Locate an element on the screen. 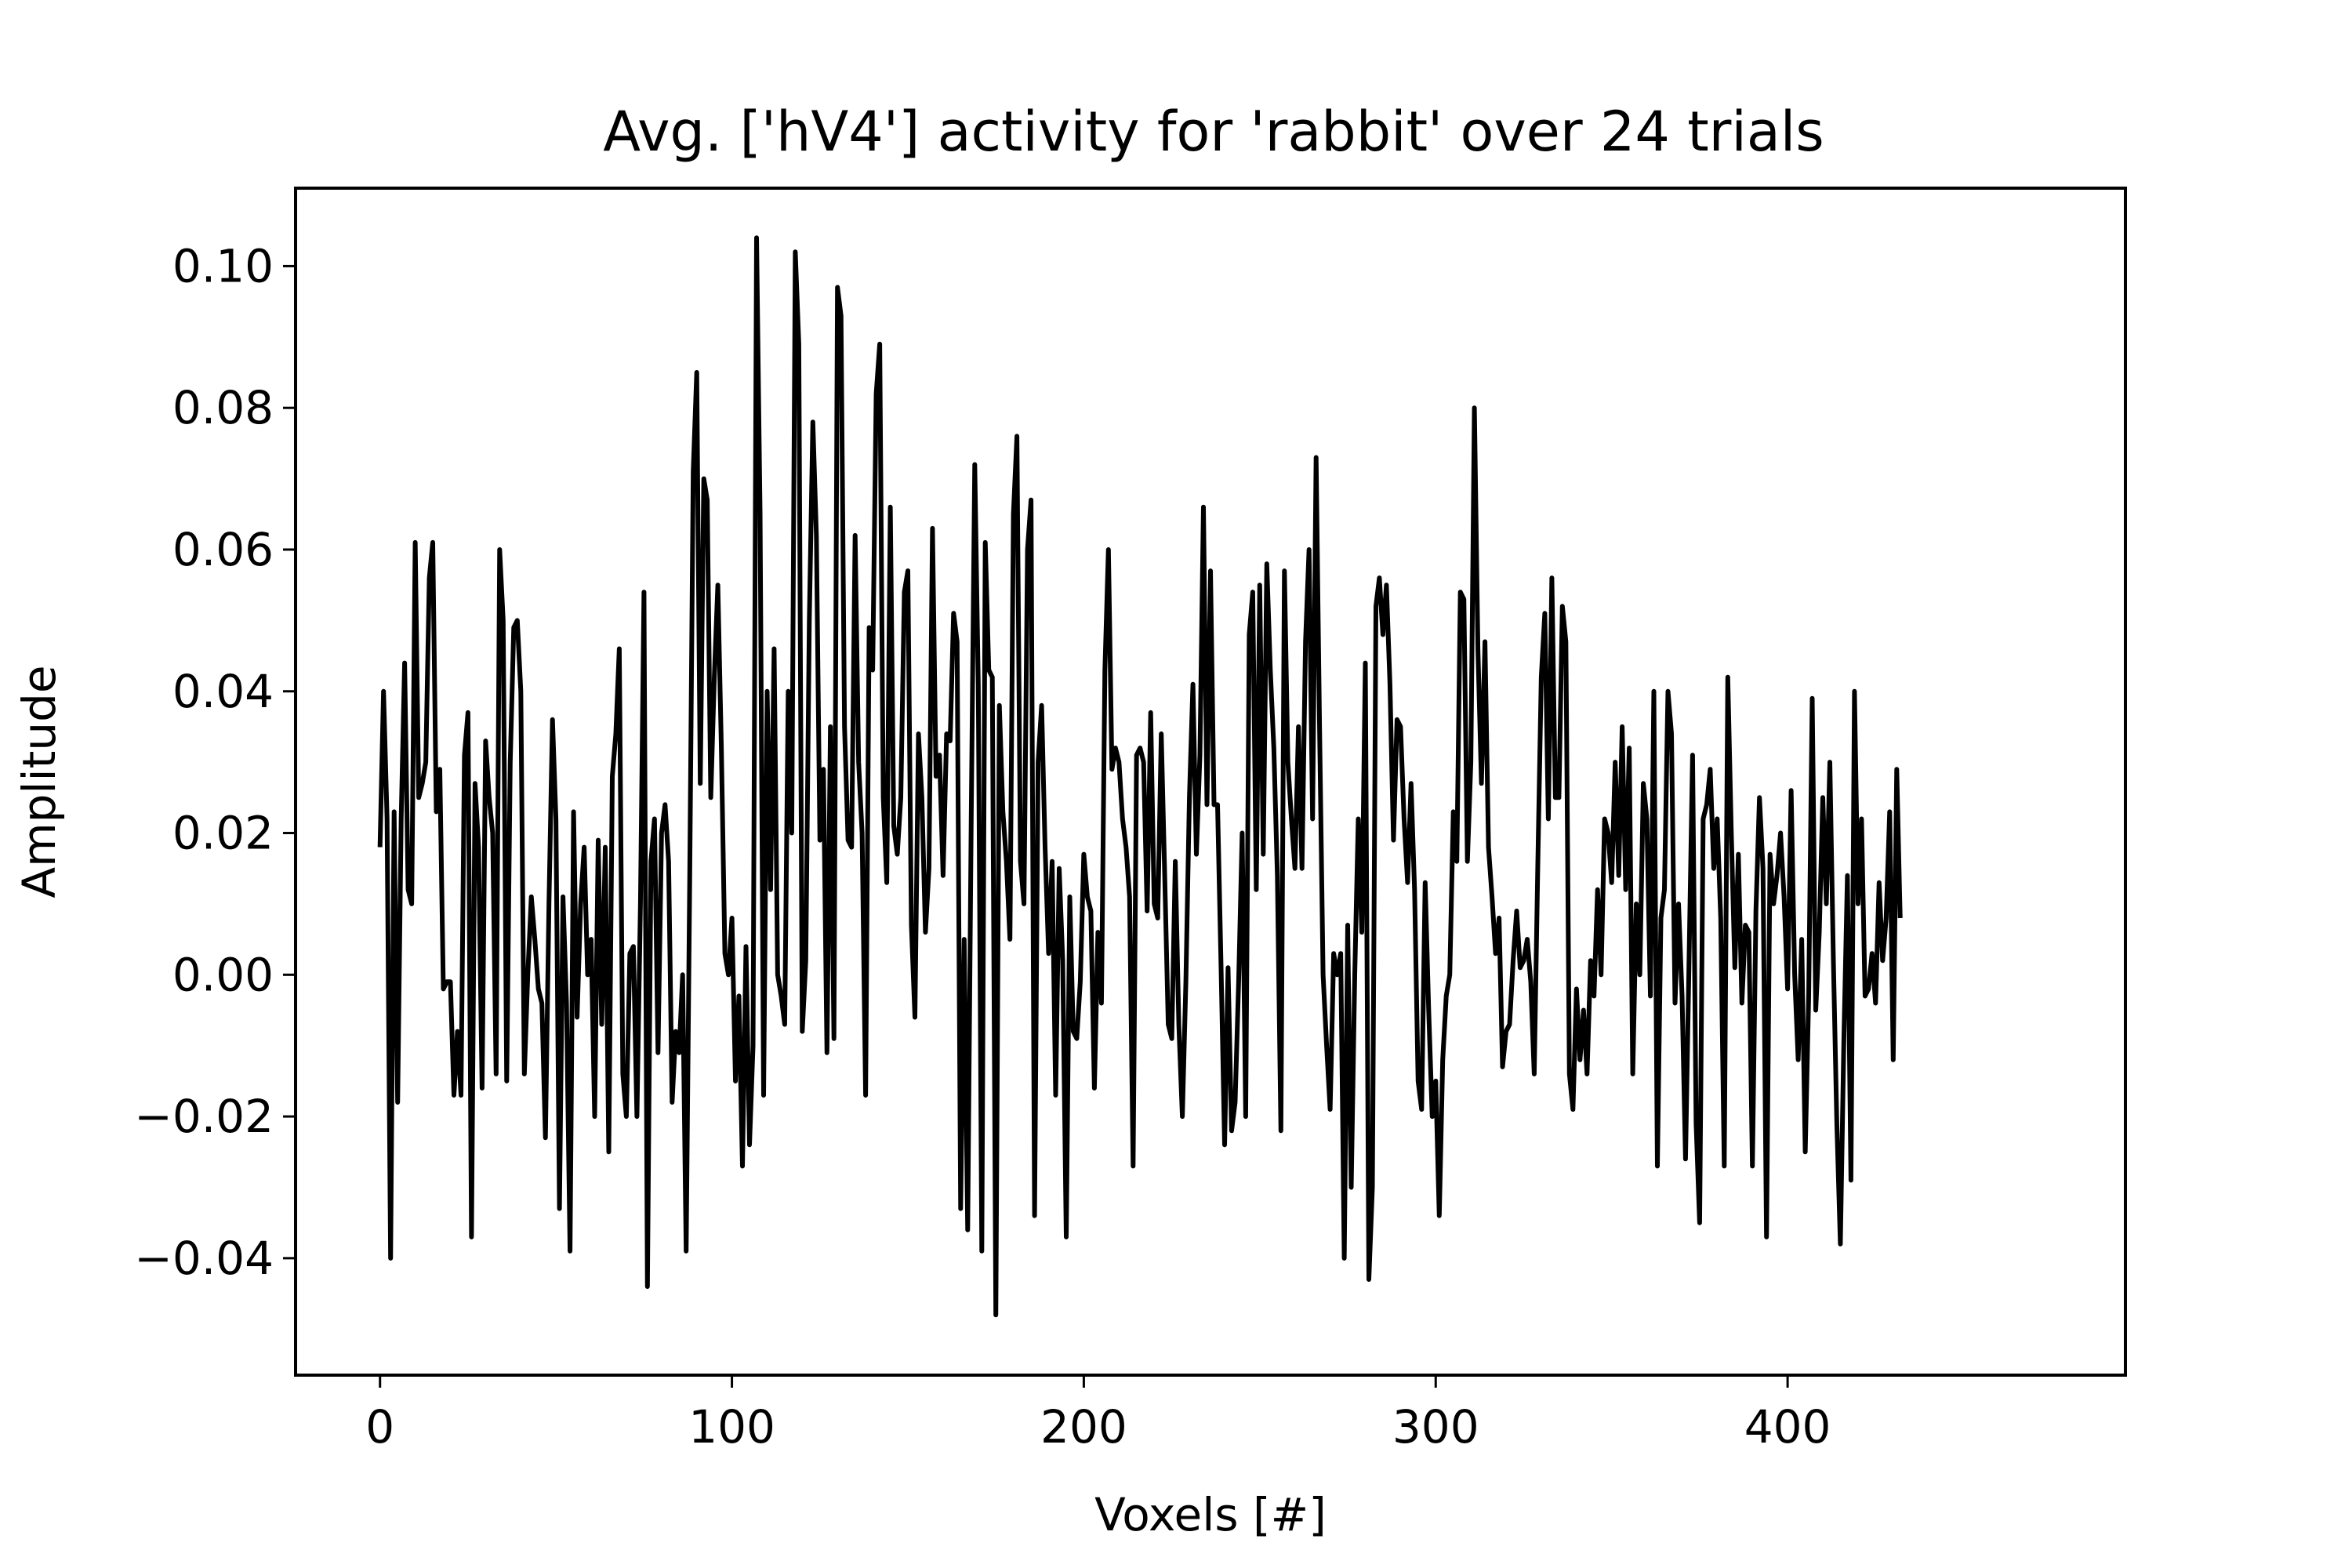  x-axis: 0 100 200 300 400 is located at coordinates (1098, 1414).